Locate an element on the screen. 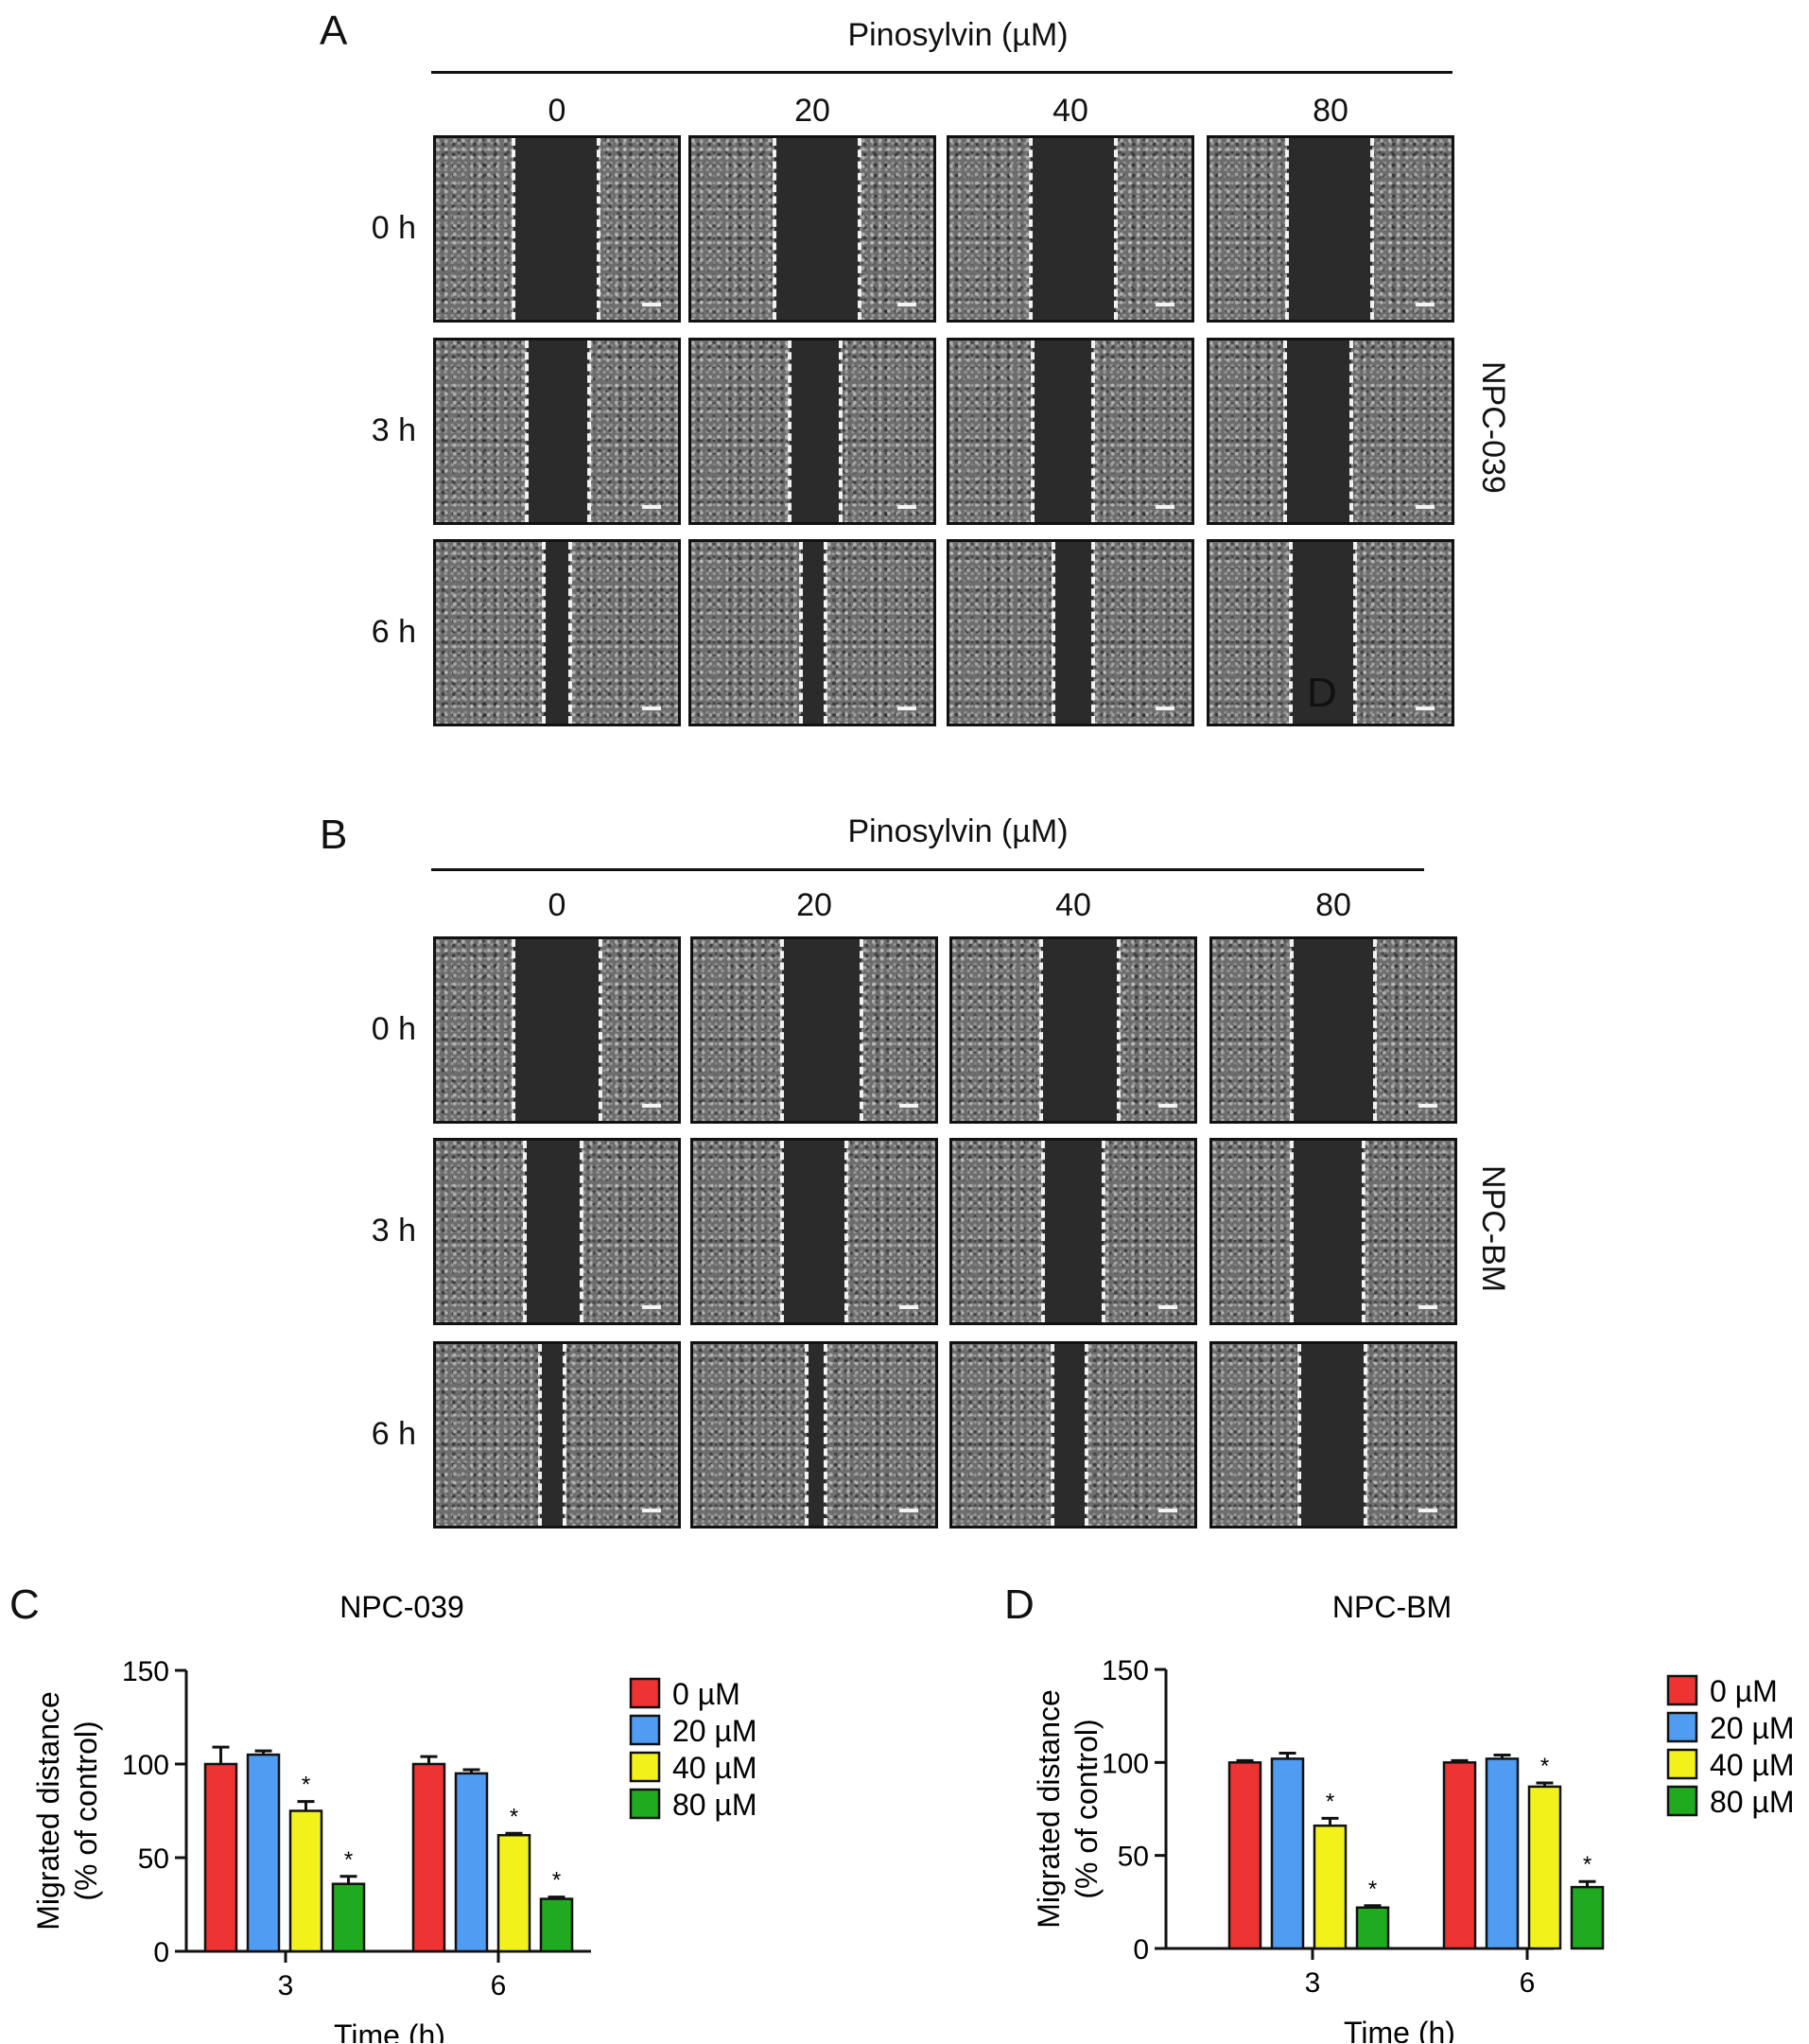 This screenshot has height=2044, width=1809. chart-title: NPC-BM is located at coordinates (1392, 1607).